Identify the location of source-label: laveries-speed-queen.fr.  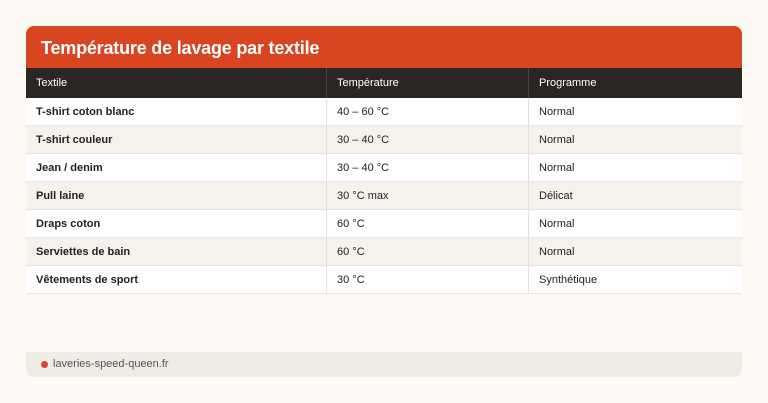
(111, 364).